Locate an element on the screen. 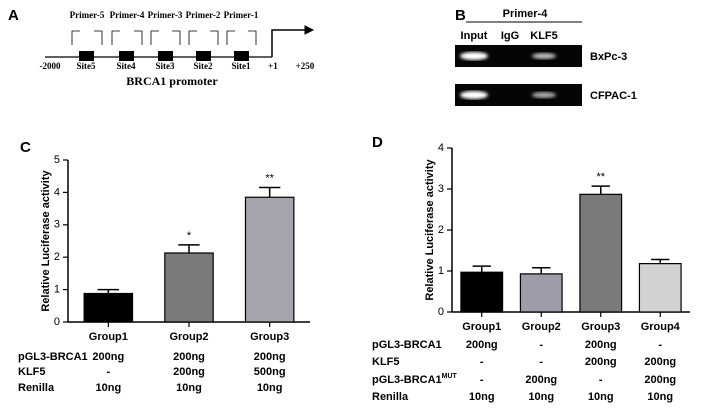 The width and height of the screenshot is (714, 415). primer-label: Primer-2 is located at coordinates (203, 15).